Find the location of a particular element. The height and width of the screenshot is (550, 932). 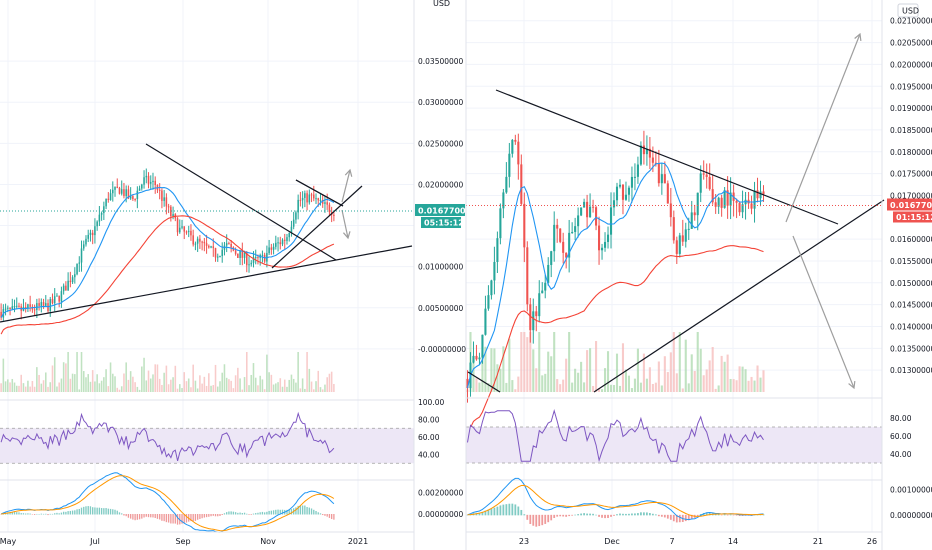

time-tick-label: Sep is located at coordinates (182, 541).